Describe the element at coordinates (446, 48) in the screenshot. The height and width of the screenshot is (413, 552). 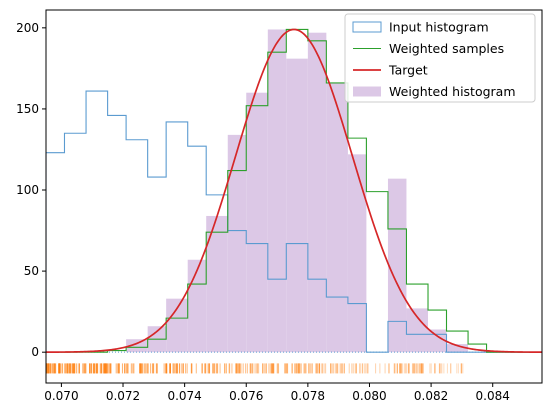
I see `legend-label: Weighted samples` at that location.